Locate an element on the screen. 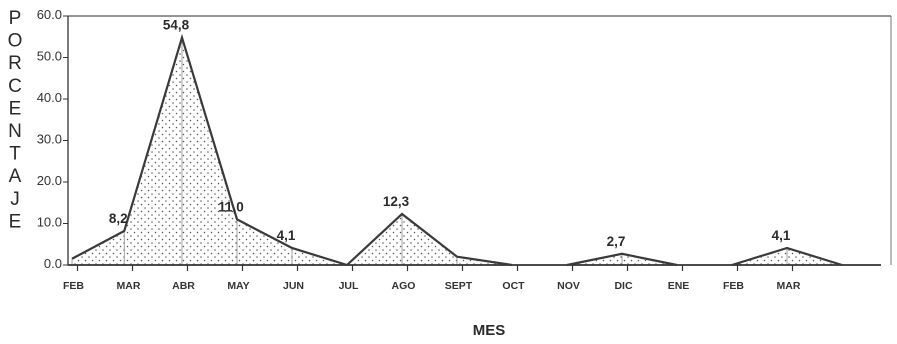 The height and width of the screenshot is (344, 897). x-tick-label: DIC is located at coordinates (623, 286).